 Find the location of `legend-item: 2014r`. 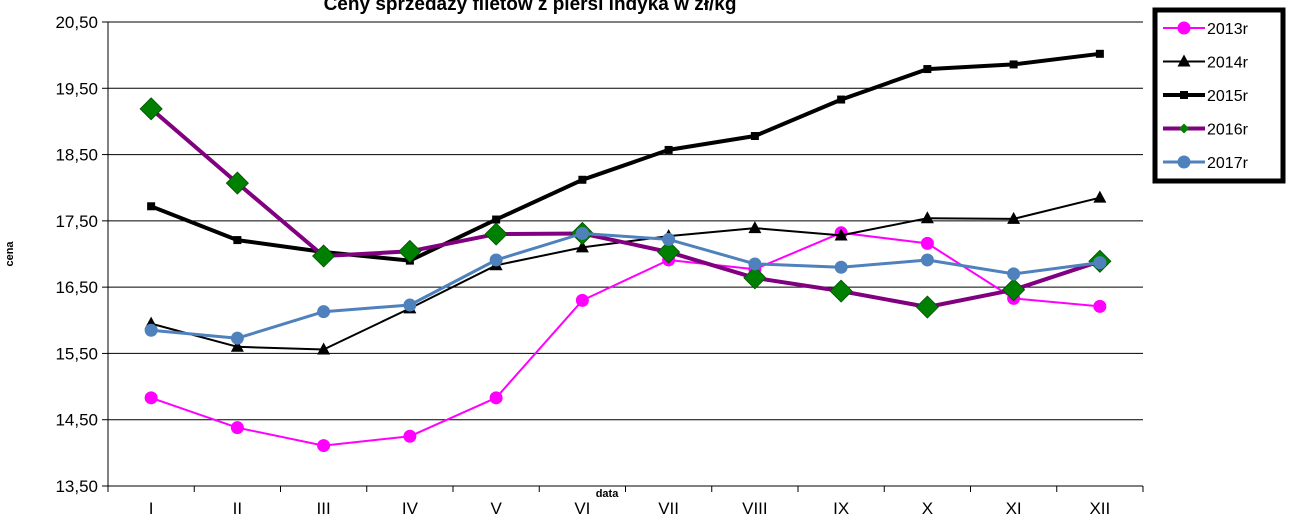

legend-item: 2014r is located at coordinates (1206, 63).